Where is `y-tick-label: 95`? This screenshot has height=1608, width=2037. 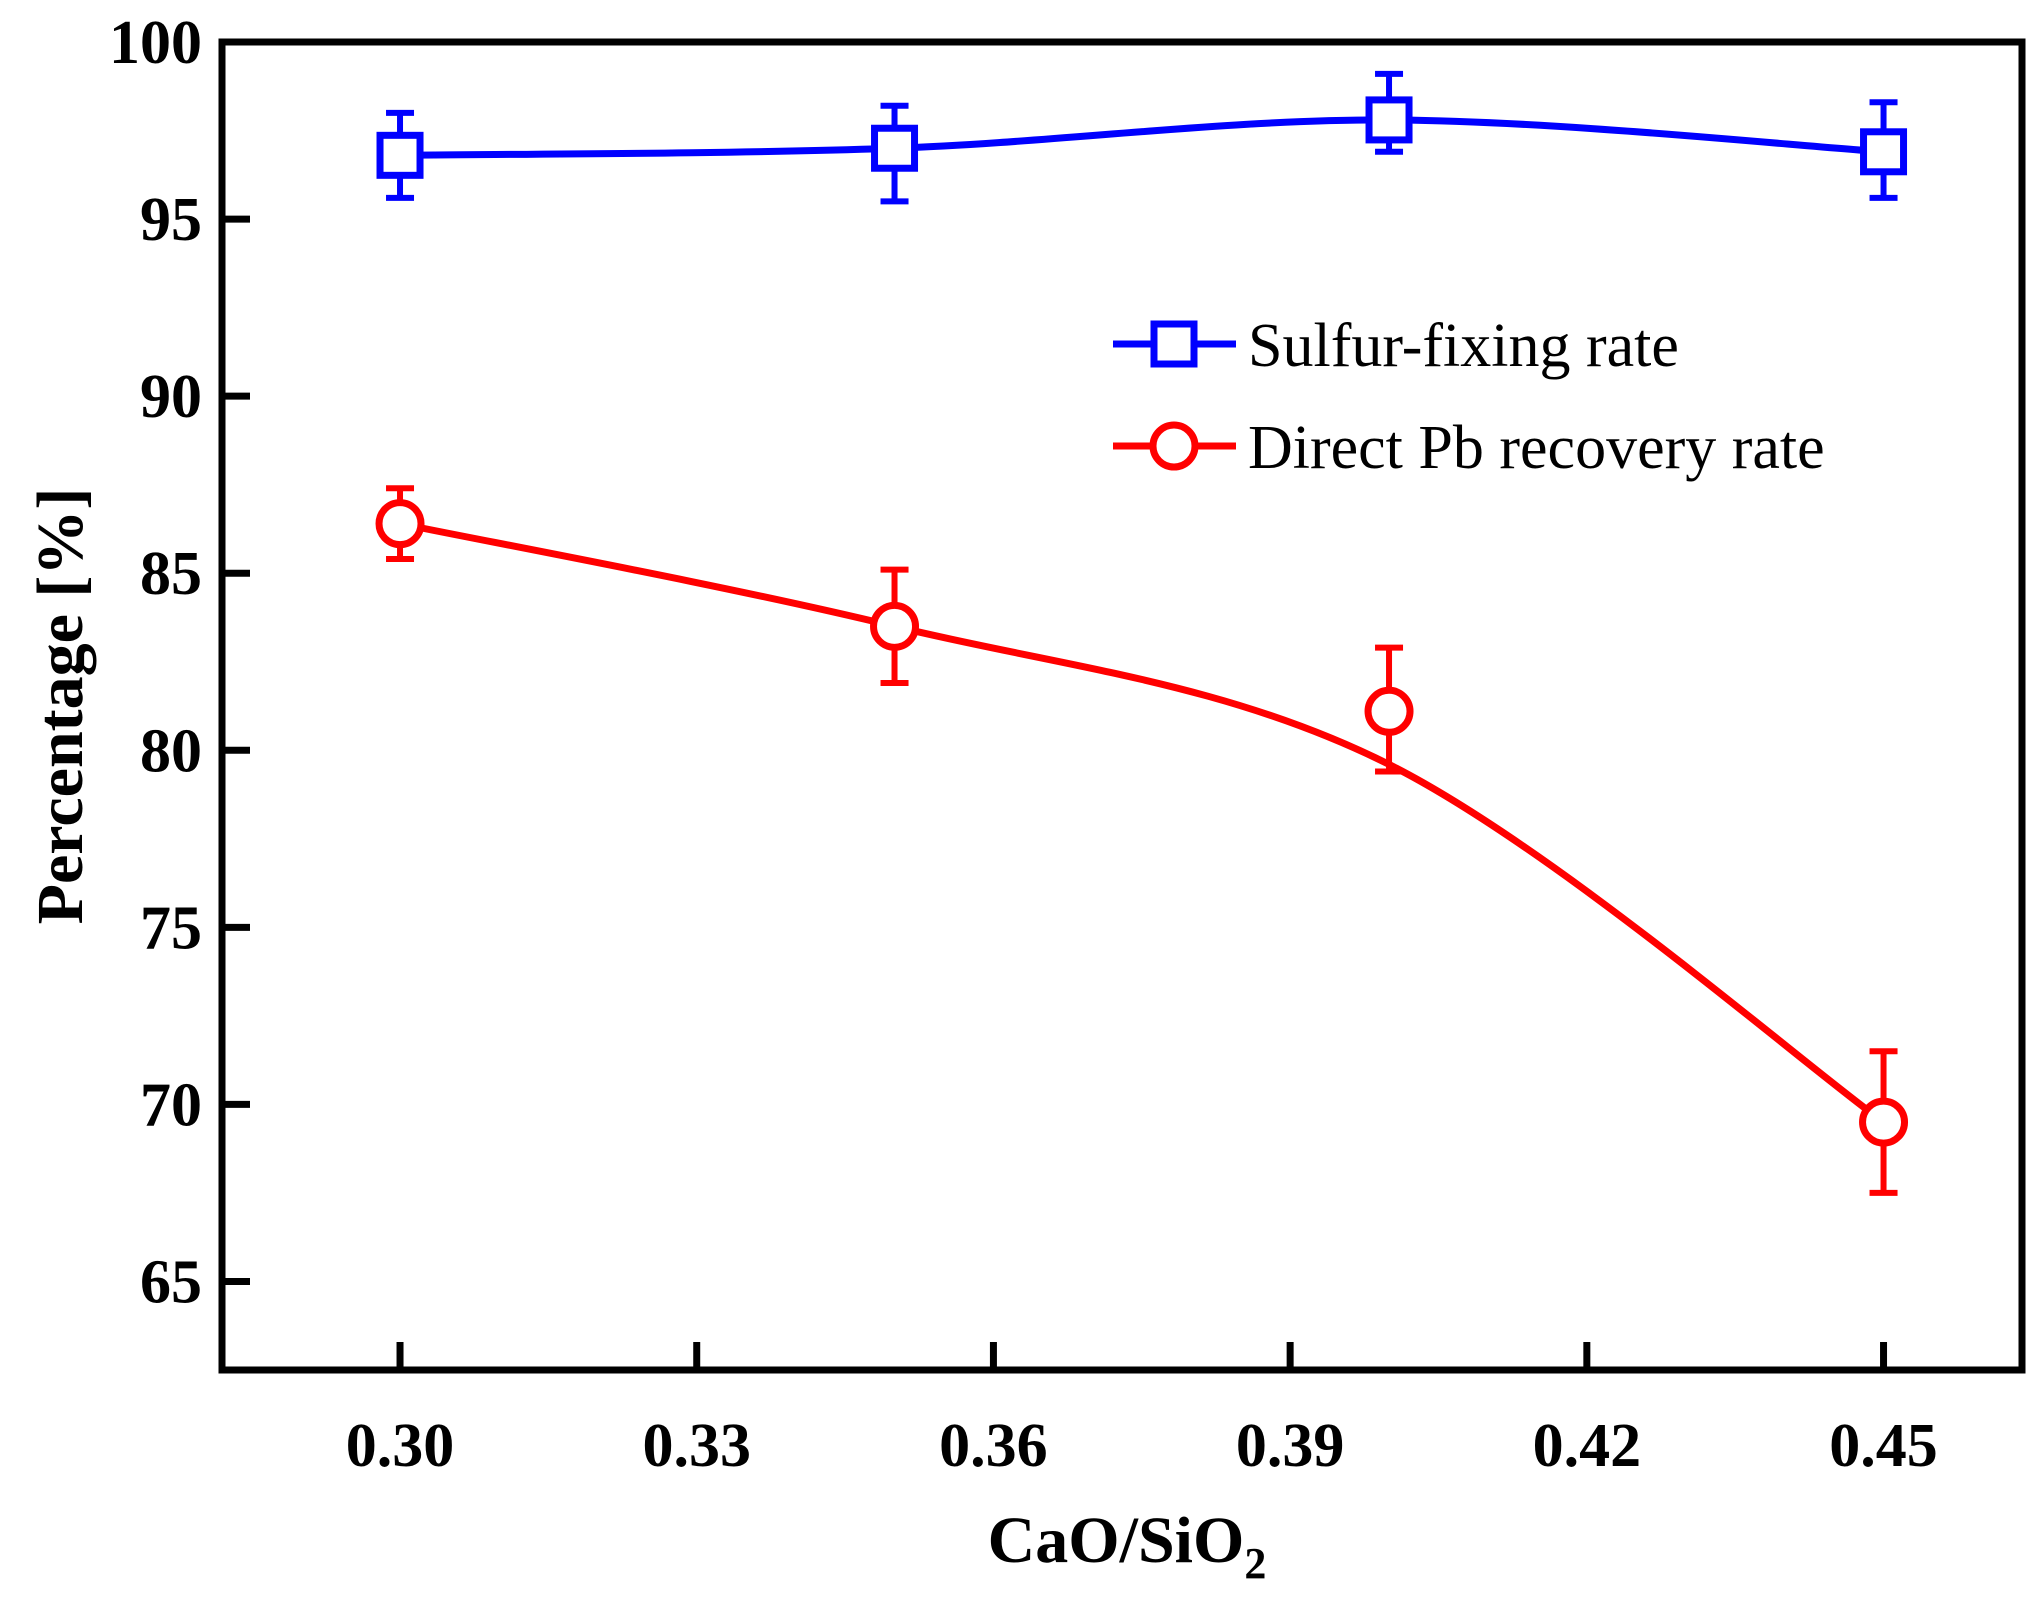 y-tick-label: 95 is located at coordinates (171, 220).